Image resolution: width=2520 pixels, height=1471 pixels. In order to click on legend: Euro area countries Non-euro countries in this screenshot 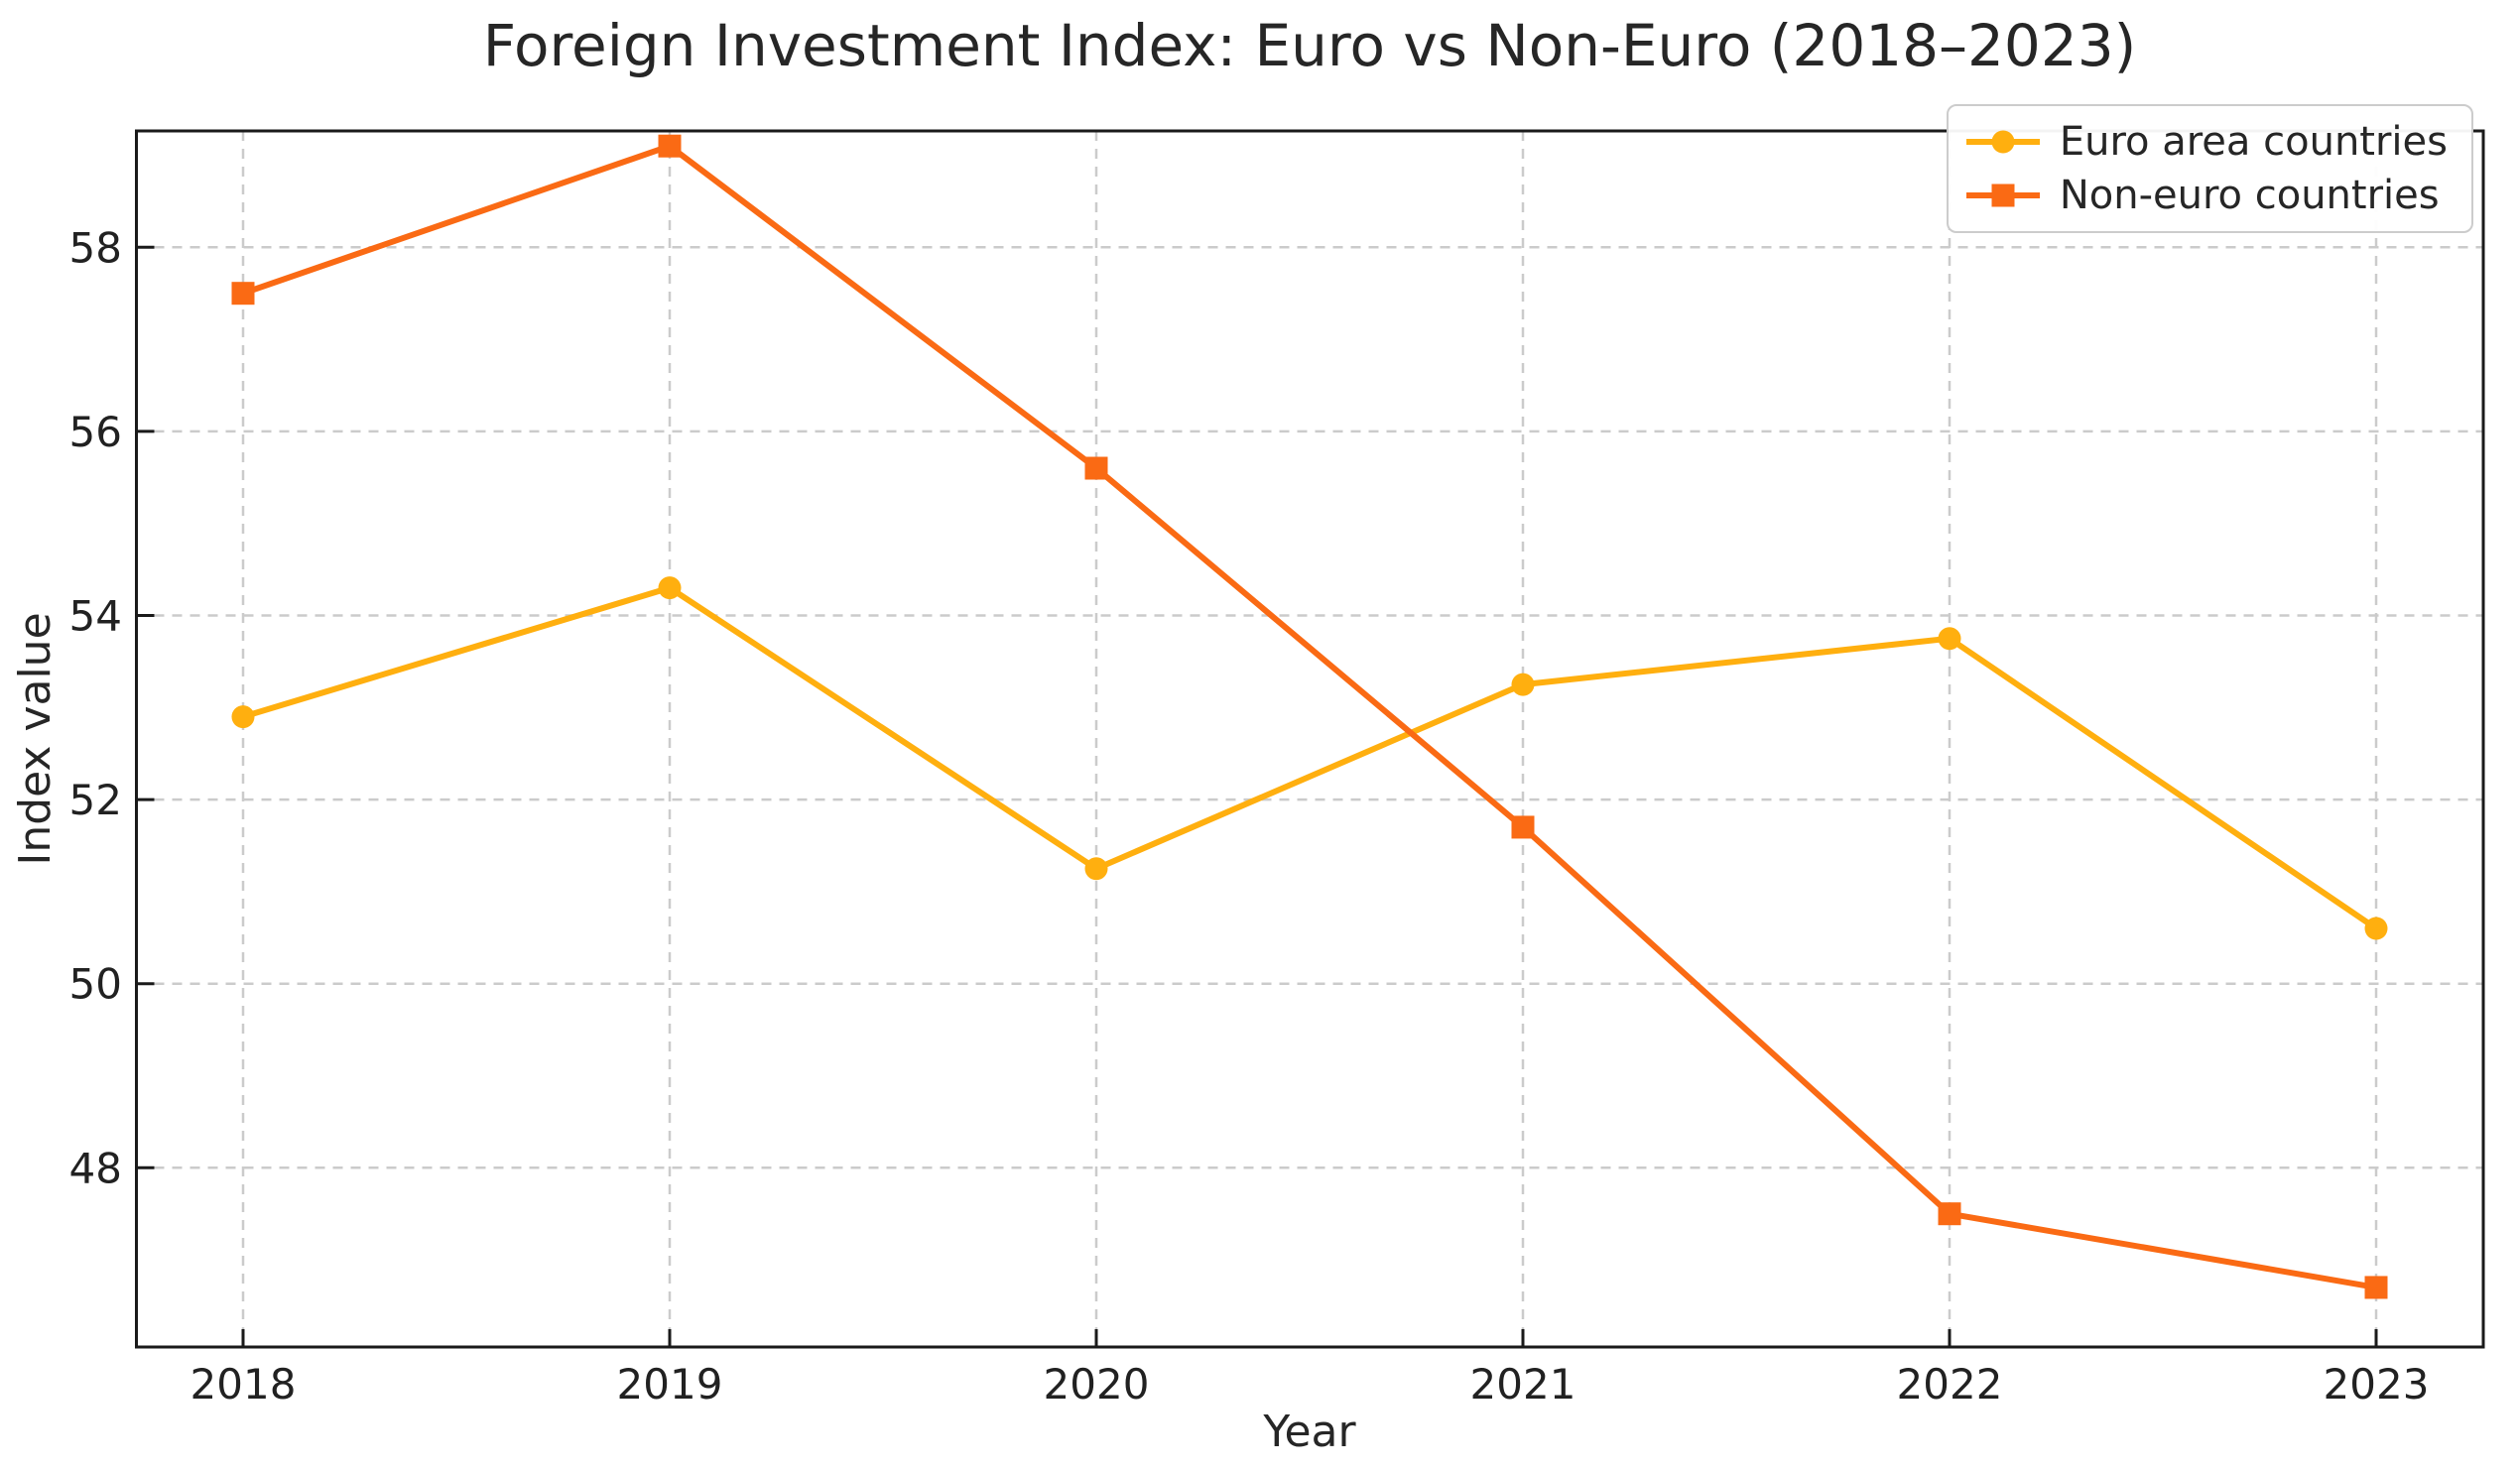, I will do `click(2209, 169)`.